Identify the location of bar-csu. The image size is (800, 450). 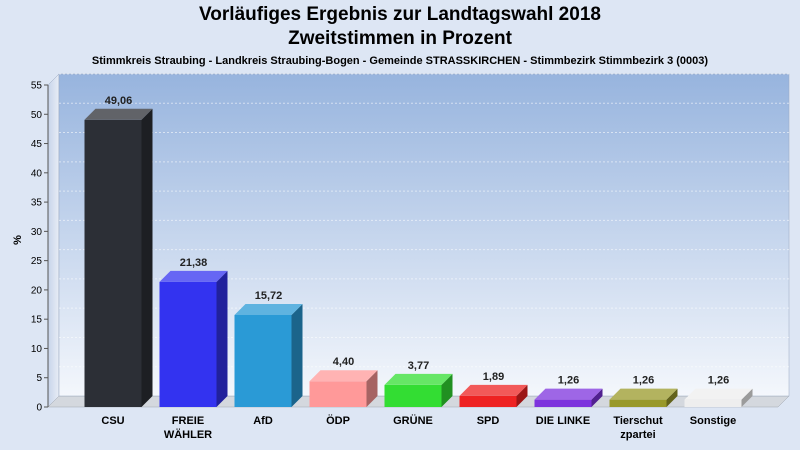
(118, 257).